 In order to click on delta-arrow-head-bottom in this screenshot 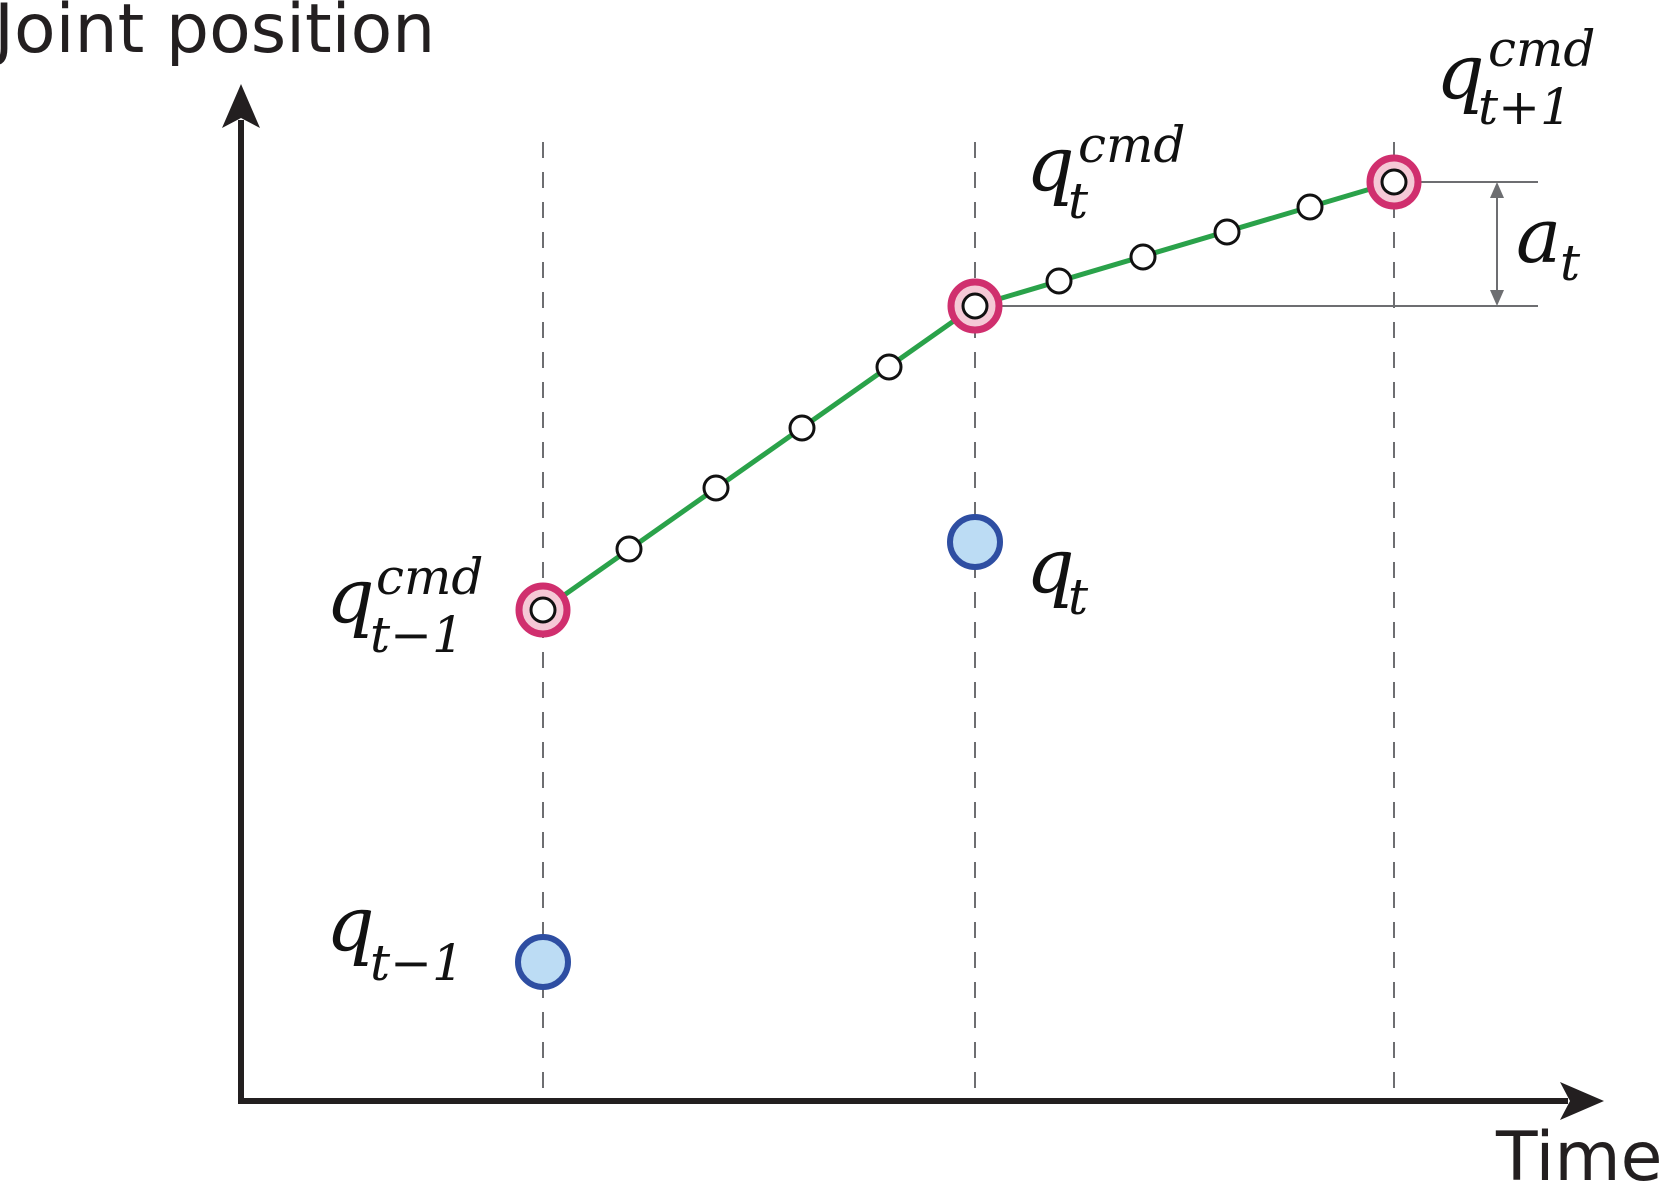, I will do `click(1497, 298)`.